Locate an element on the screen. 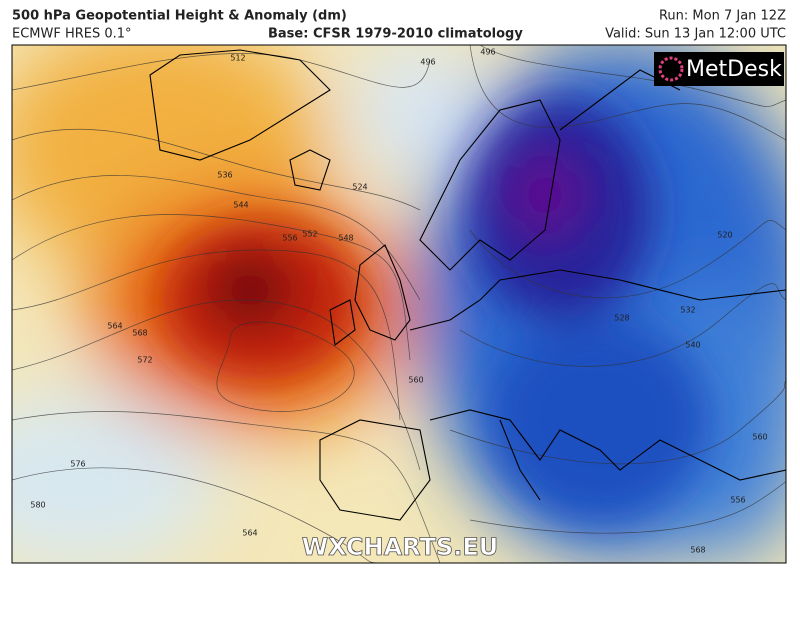 Image resolution: width=800 pixels, height=617 pixels. contour-label: 544 is located at coordinates (240, 205).